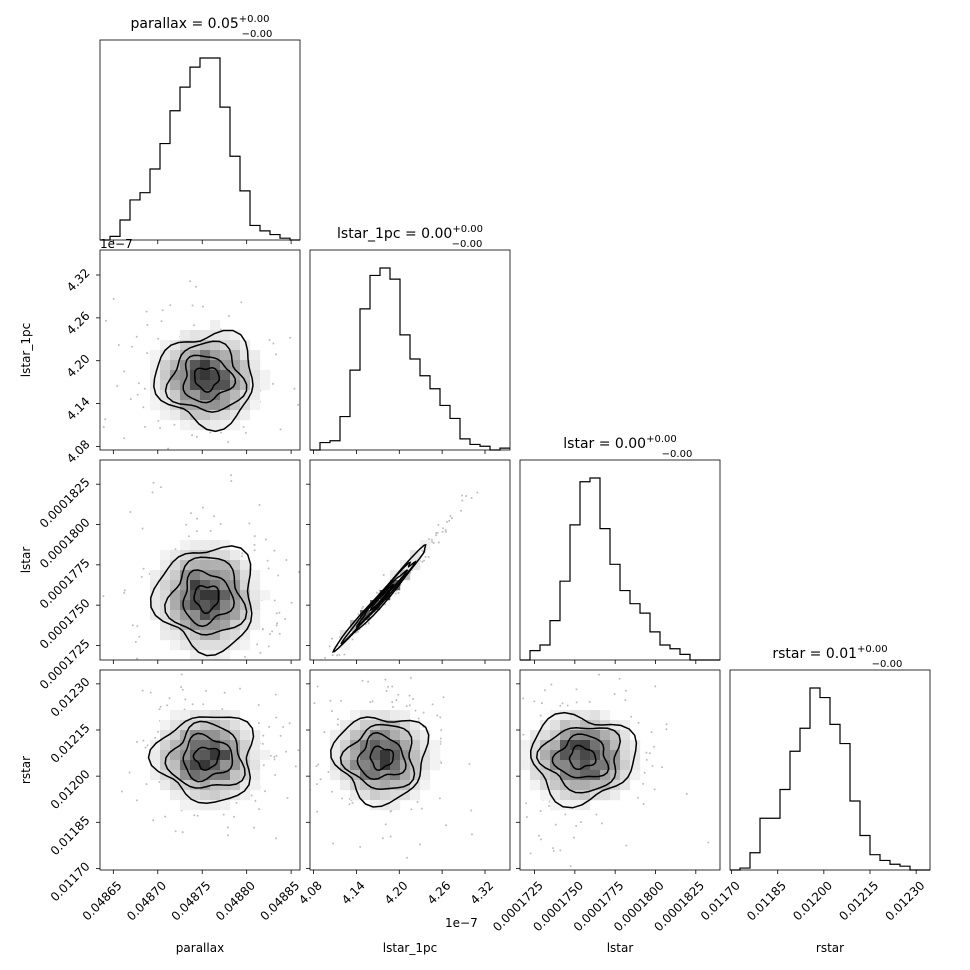 The image size is (970, 970). What do you see at coordinates (191, 900) in the screenshot?
I see `x-tick-label: 0.04875` at bounding box center [191, 900].